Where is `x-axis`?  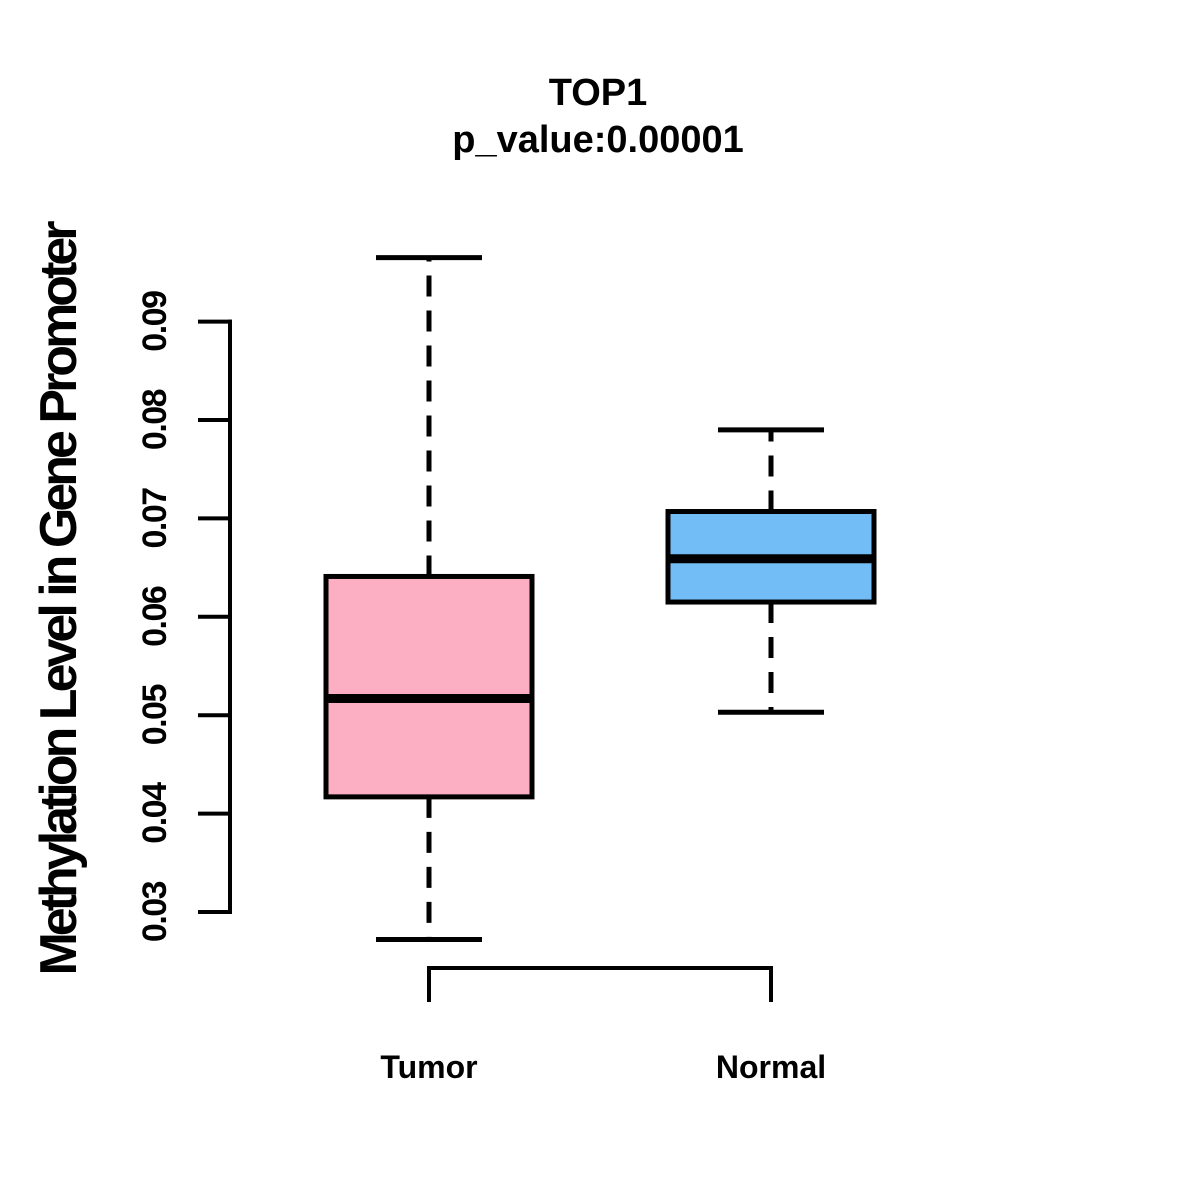
x-axis is located at coordinates (600, 984).